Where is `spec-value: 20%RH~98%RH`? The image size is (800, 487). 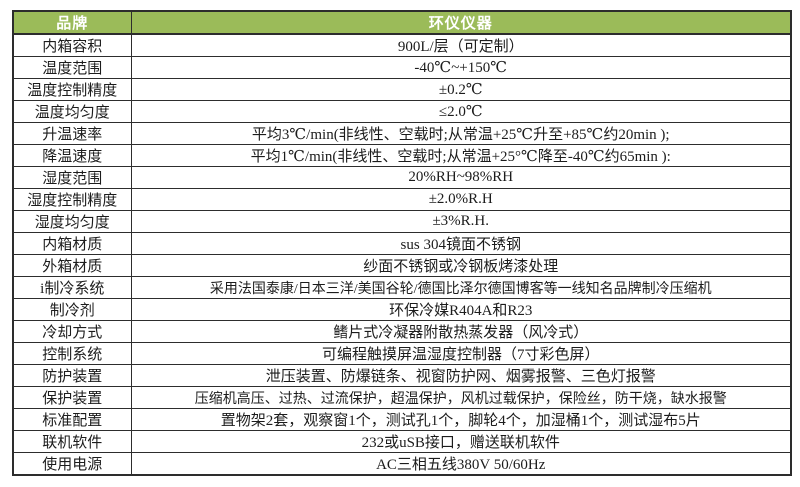 spec-value: 20%RH~98%RH is located at coordinates (461, 177).